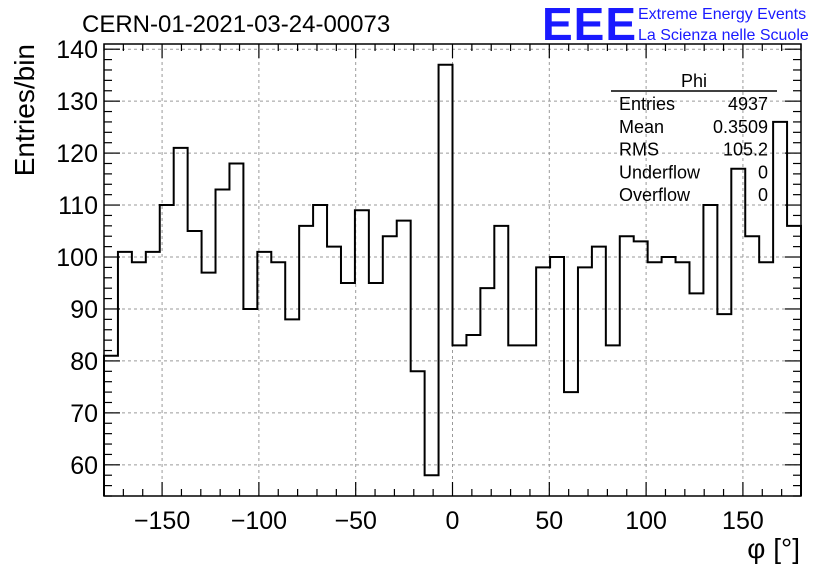  What do you see at coordinates (453, 521) in the screenshot?
I see `x-tick-label: 0` at bounding box center [453, 521].